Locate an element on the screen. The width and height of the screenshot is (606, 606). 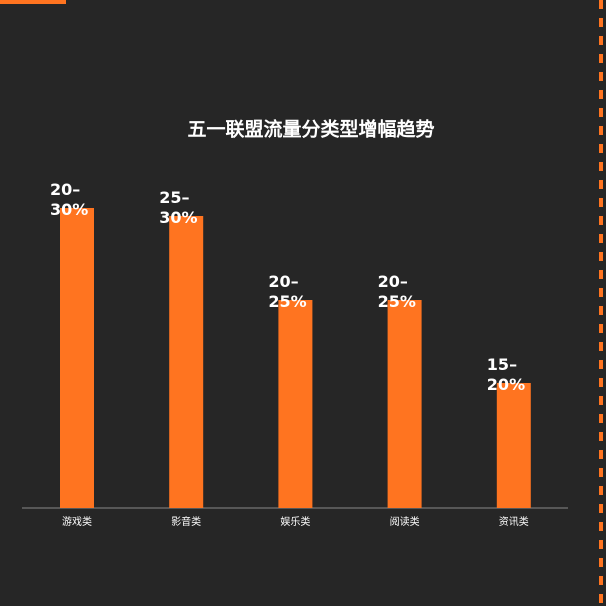
value-label: 20–30% is located at coordinates (69, 199).